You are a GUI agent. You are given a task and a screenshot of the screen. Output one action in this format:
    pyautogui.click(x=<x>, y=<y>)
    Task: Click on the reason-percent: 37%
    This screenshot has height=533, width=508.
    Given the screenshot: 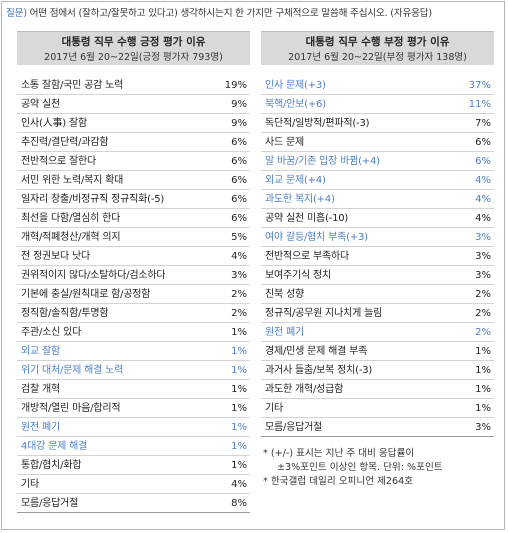 What is the action you would take?
    pyautogui.click(x=479, y=85)
    